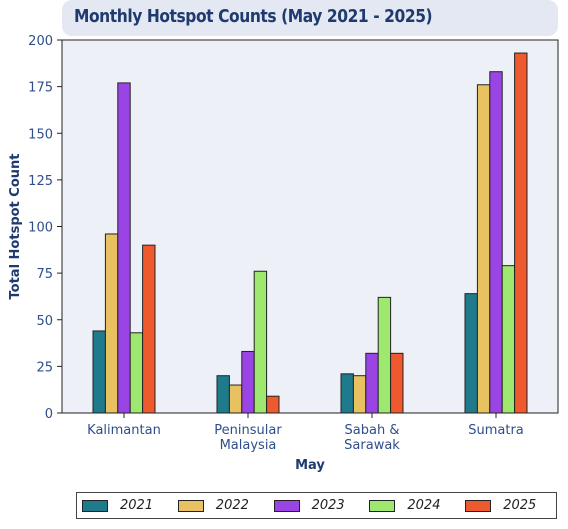  Describe the element at coordinates (213, 505) in the screenshot. I see `legend-item-2022: 2022` at that location.